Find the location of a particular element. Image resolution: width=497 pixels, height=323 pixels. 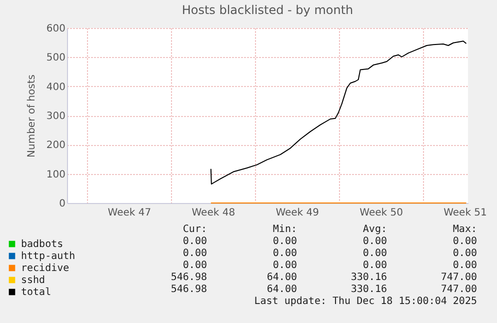

legend-label: total is located at coordinates (36, 292).